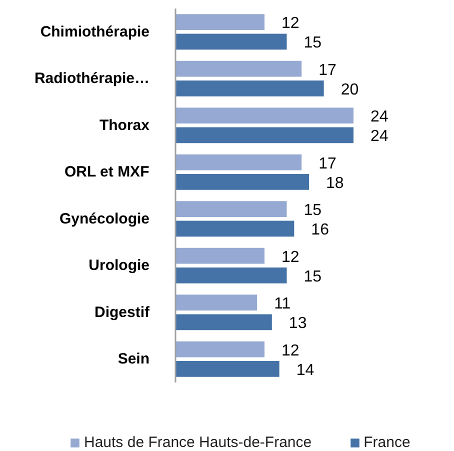  What do you see at coordinates (387, 442) in the screenshot?
I see `legend-label: France` at bounding box center [387, 442].